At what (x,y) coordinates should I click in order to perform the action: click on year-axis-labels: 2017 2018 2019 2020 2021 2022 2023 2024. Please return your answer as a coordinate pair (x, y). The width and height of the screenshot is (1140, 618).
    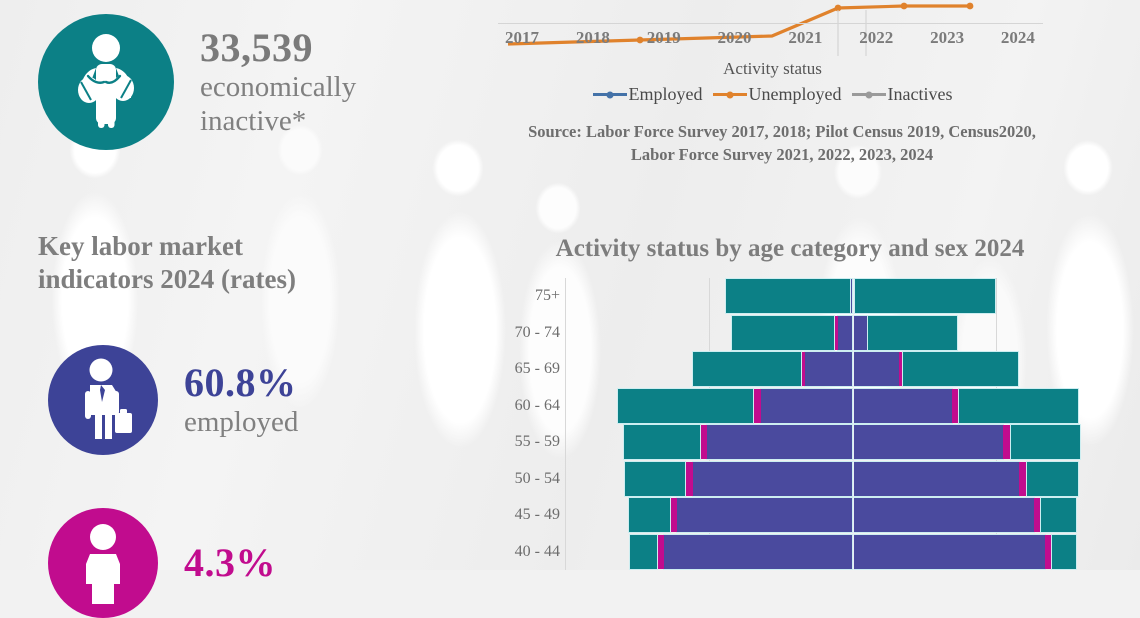
    Looking at the image, I should click on (770, 38).